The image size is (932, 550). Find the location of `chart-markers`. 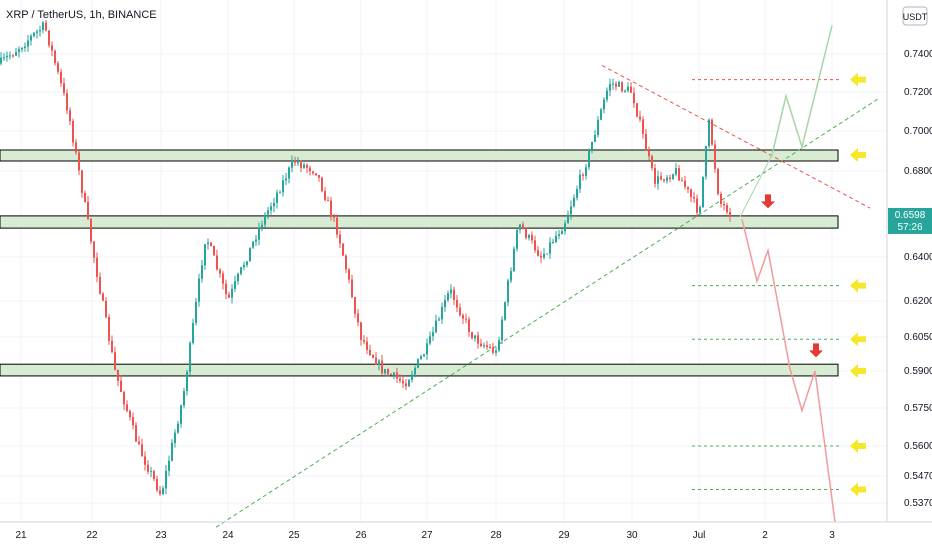

chart-markers is located at coordinates (813, 284).